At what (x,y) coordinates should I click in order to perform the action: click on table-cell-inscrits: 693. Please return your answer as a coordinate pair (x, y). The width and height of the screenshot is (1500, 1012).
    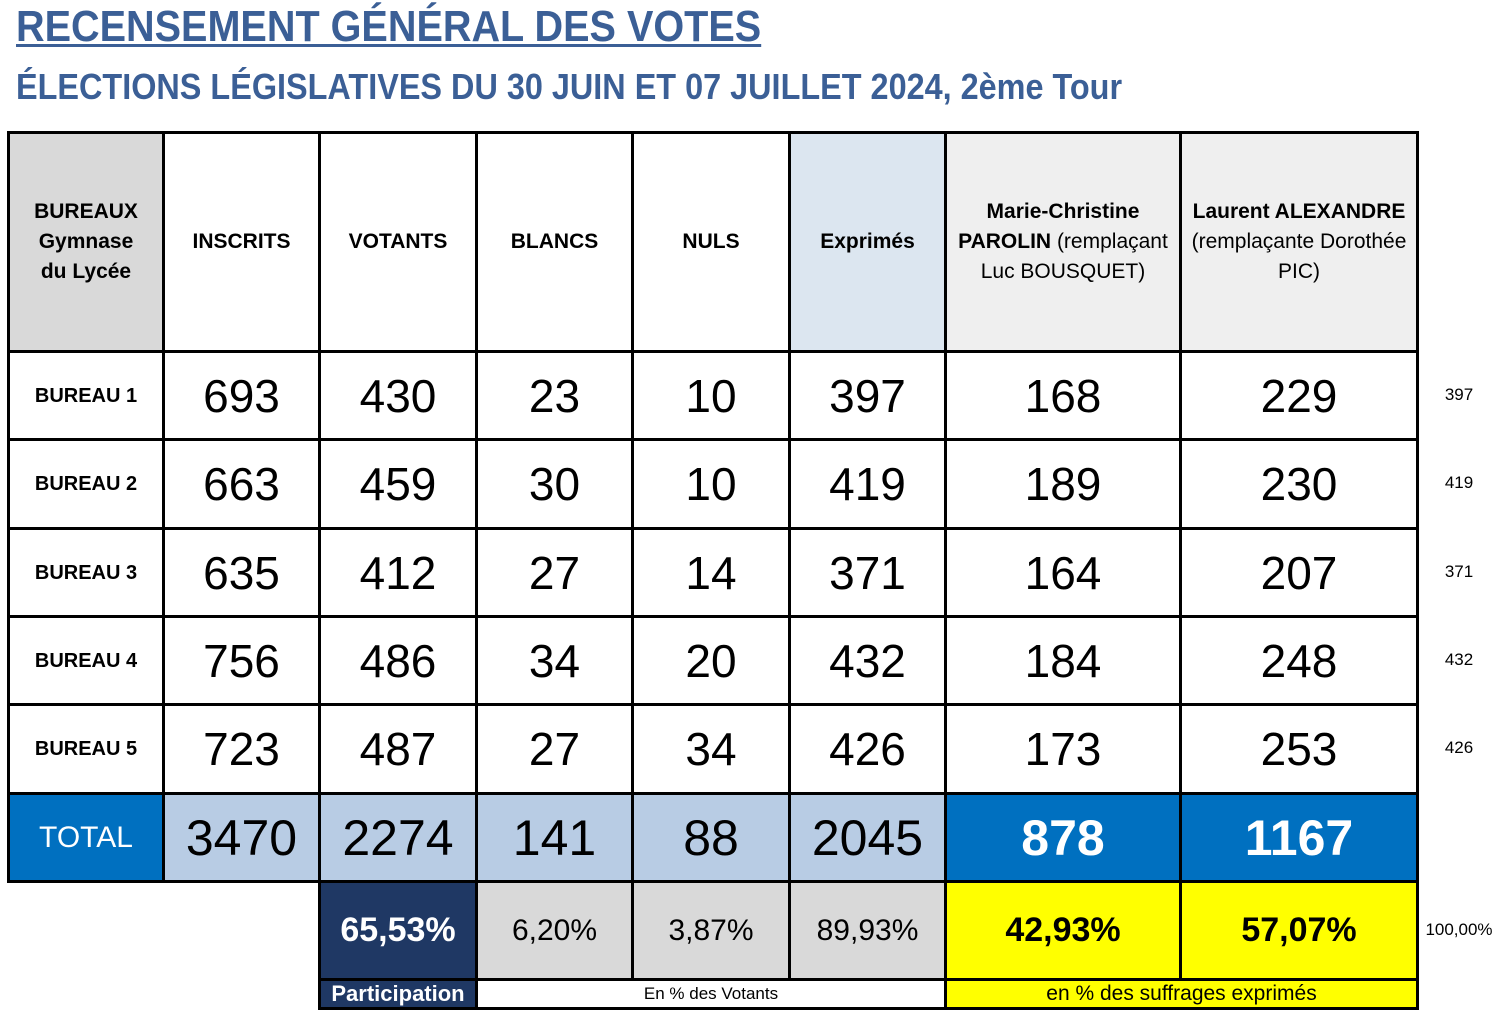
    Looking at the image, I should click on (241, 395).